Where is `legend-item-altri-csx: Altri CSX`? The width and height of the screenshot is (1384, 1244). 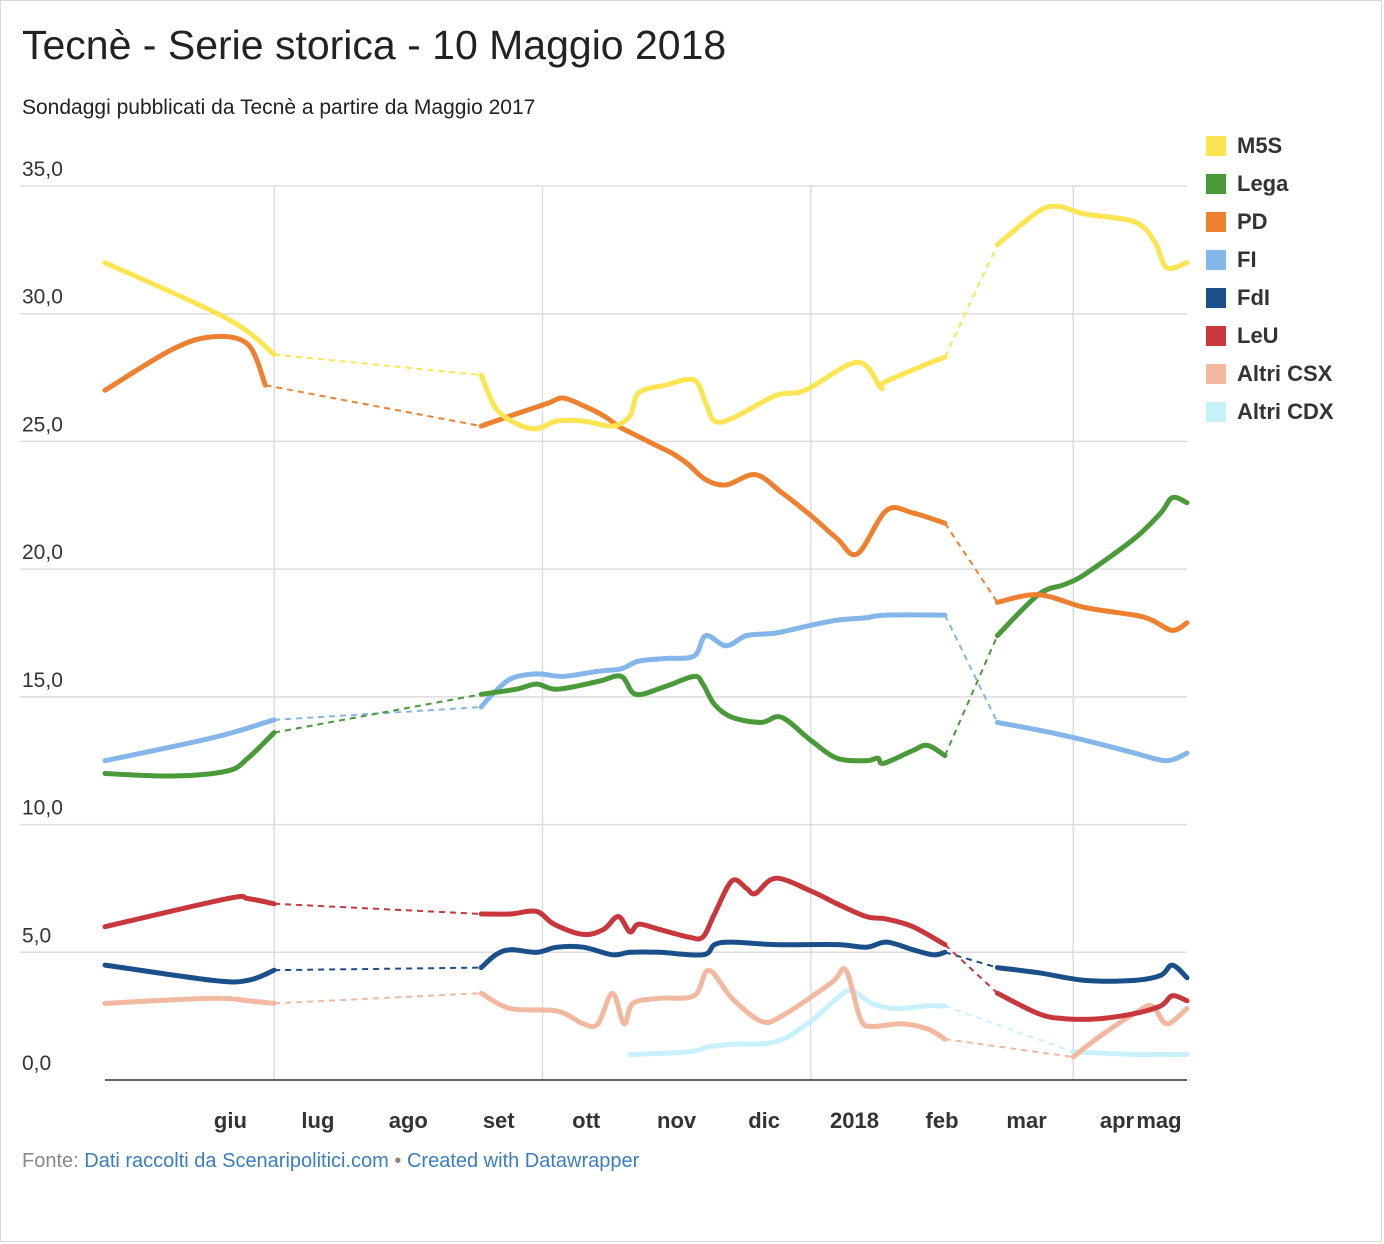 legend-item-altri-csx: Altri CSX is located at coordinates (1270, 374).